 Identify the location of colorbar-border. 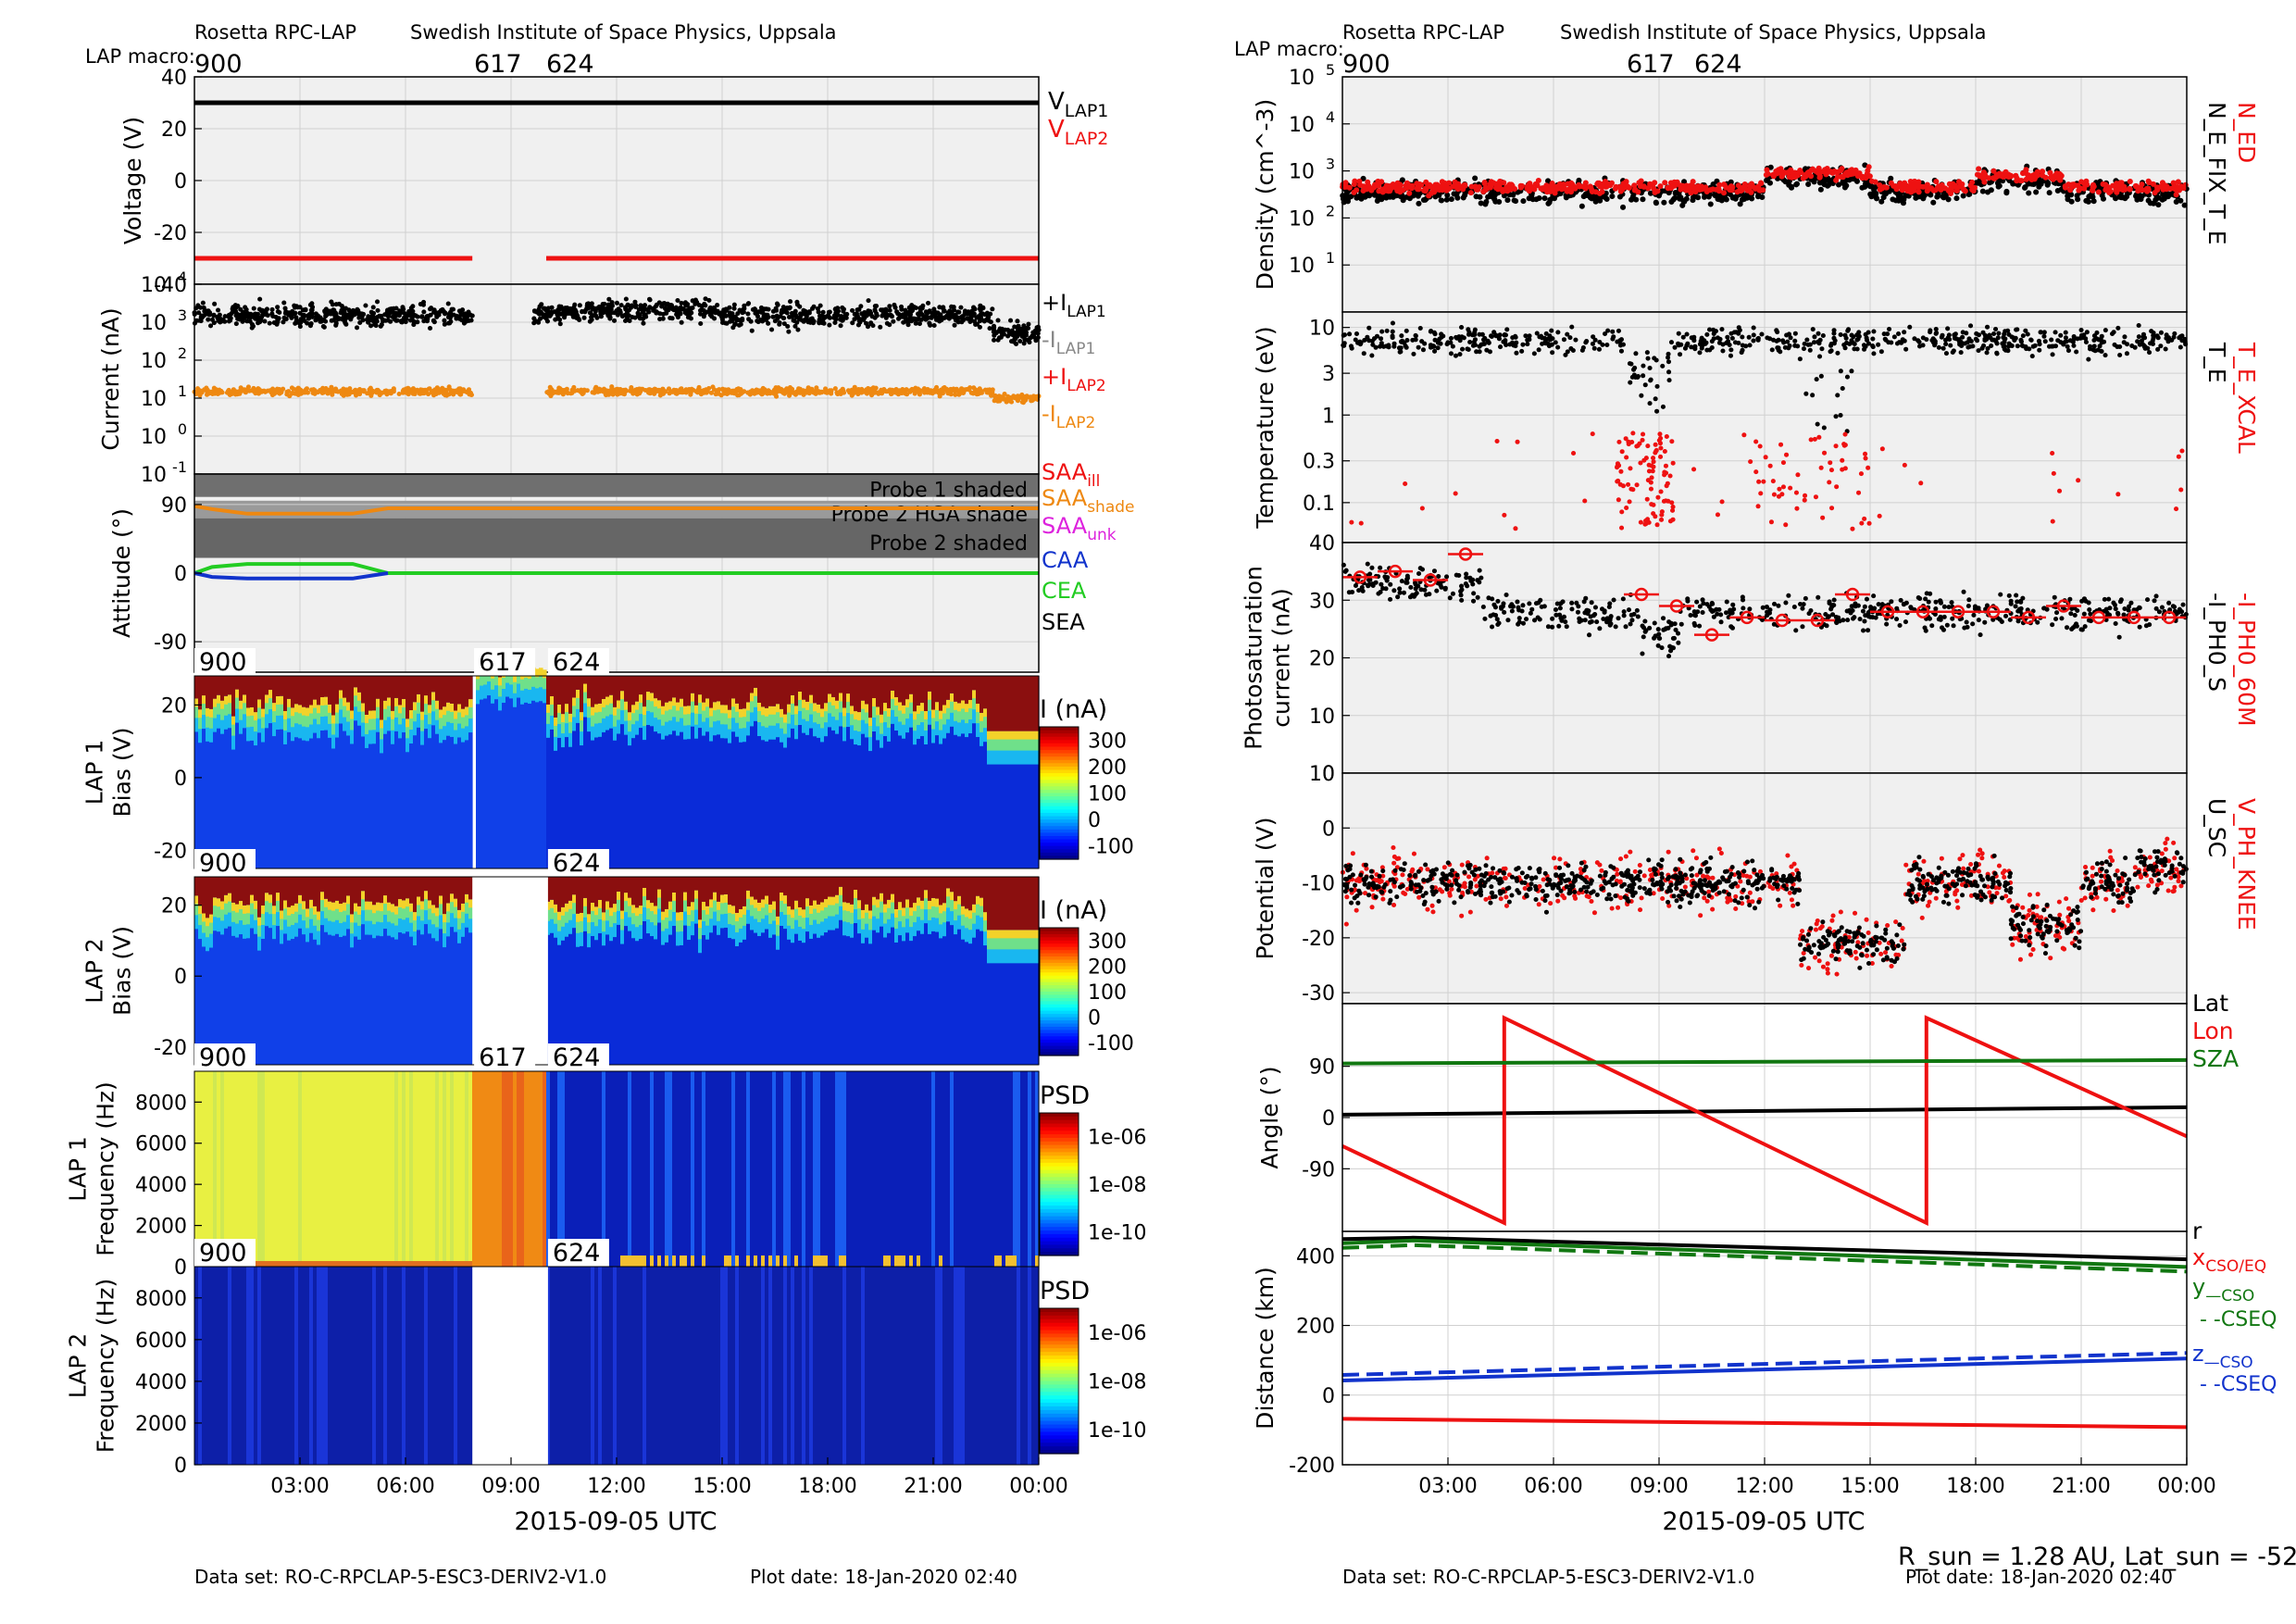
(1059, 1381).